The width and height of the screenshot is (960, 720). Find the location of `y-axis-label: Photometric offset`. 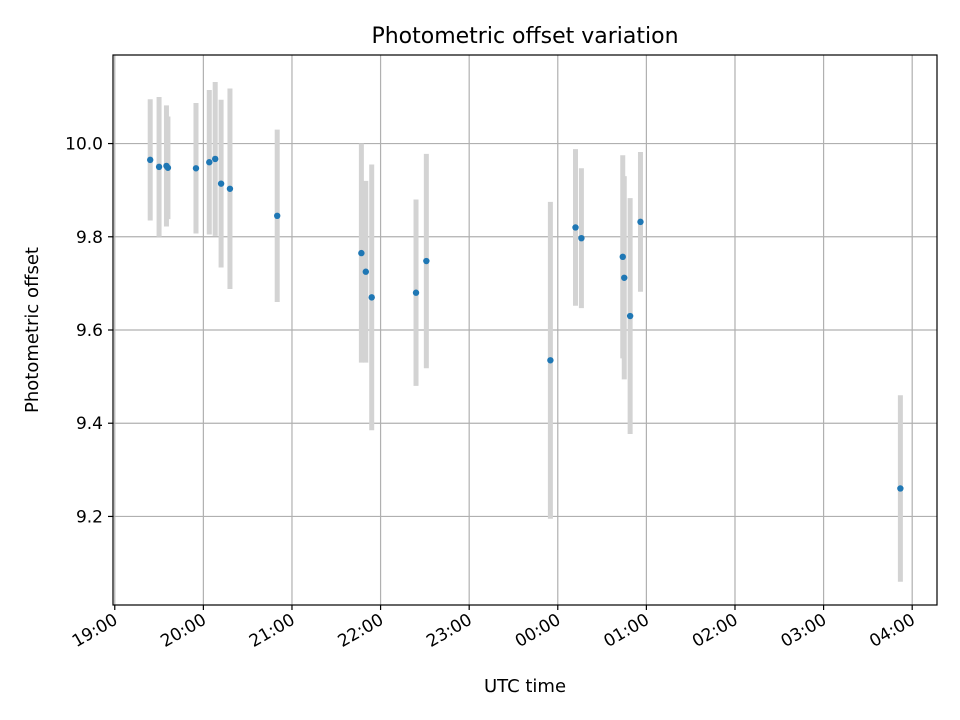

y-axis-label: Photometric offset is located at coordinates (32, 330).